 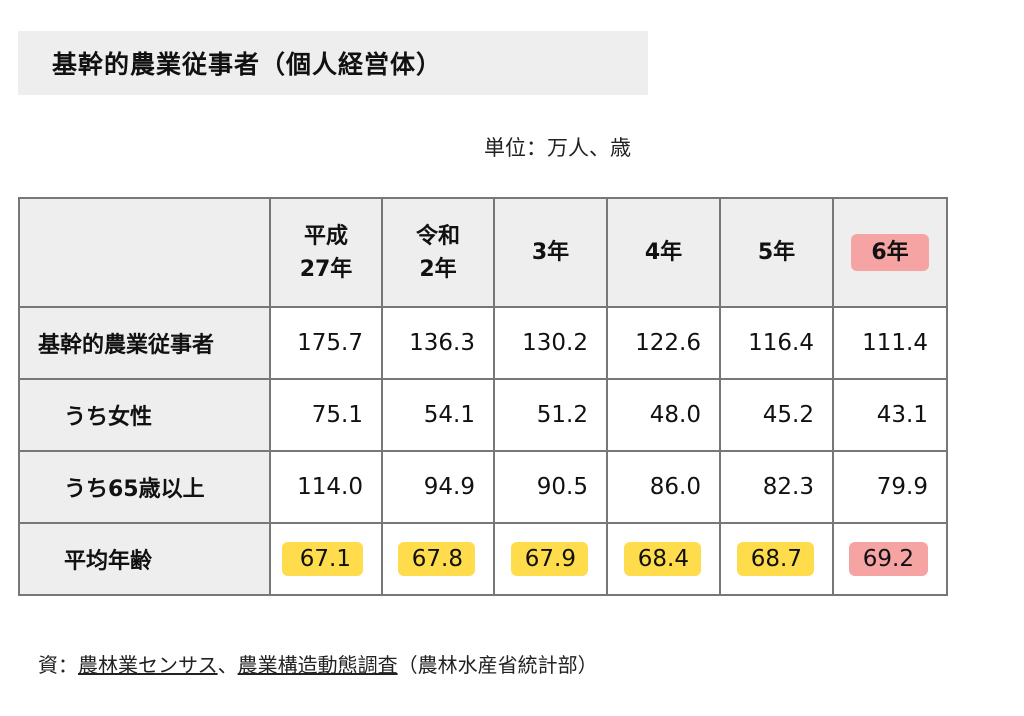 I want to click on header-cell: 平成 27年, so click(x=326, y=252).